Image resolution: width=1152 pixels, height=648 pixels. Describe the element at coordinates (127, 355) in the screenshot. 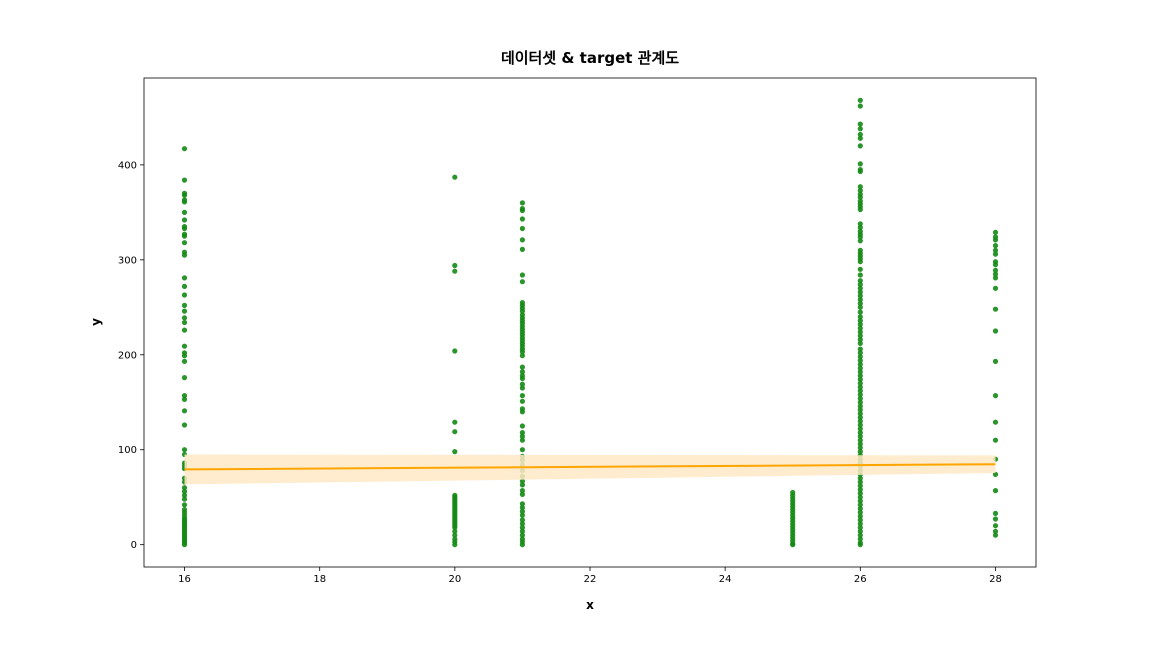

I see `y-tick-label: 200` at that location.